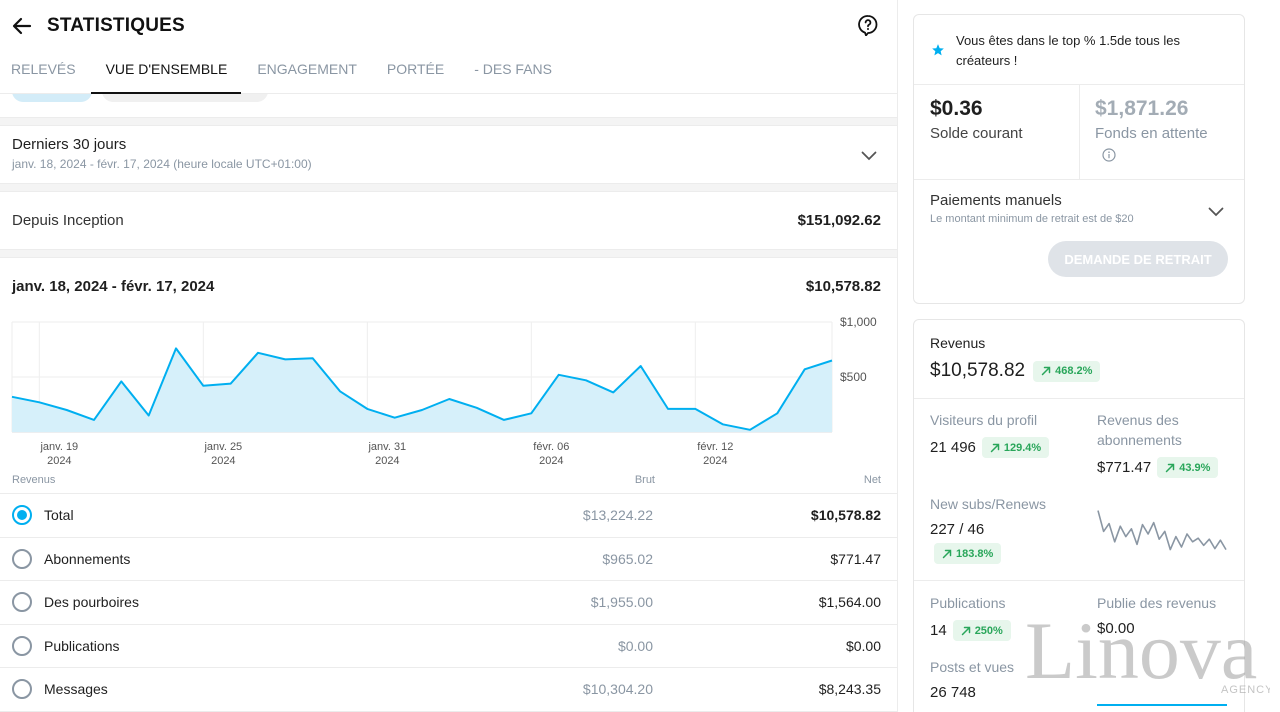 The width and height of the screenshot is (1280, 712). What do you see at coordinates (448, 26) in the screenshot?
I see `header-bar: STATISTIQUES` at bounding box center [448, 26].